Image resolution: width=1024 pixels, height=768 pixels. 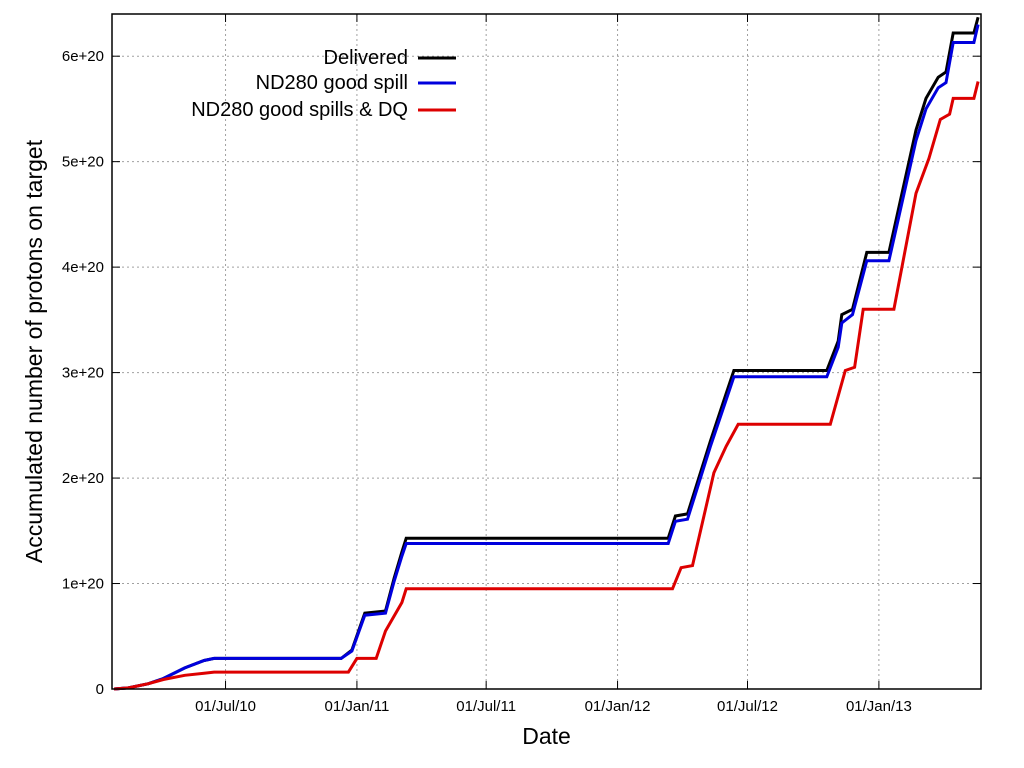 I want to click on y-tick-label: 0, so click(x=100, y=689).